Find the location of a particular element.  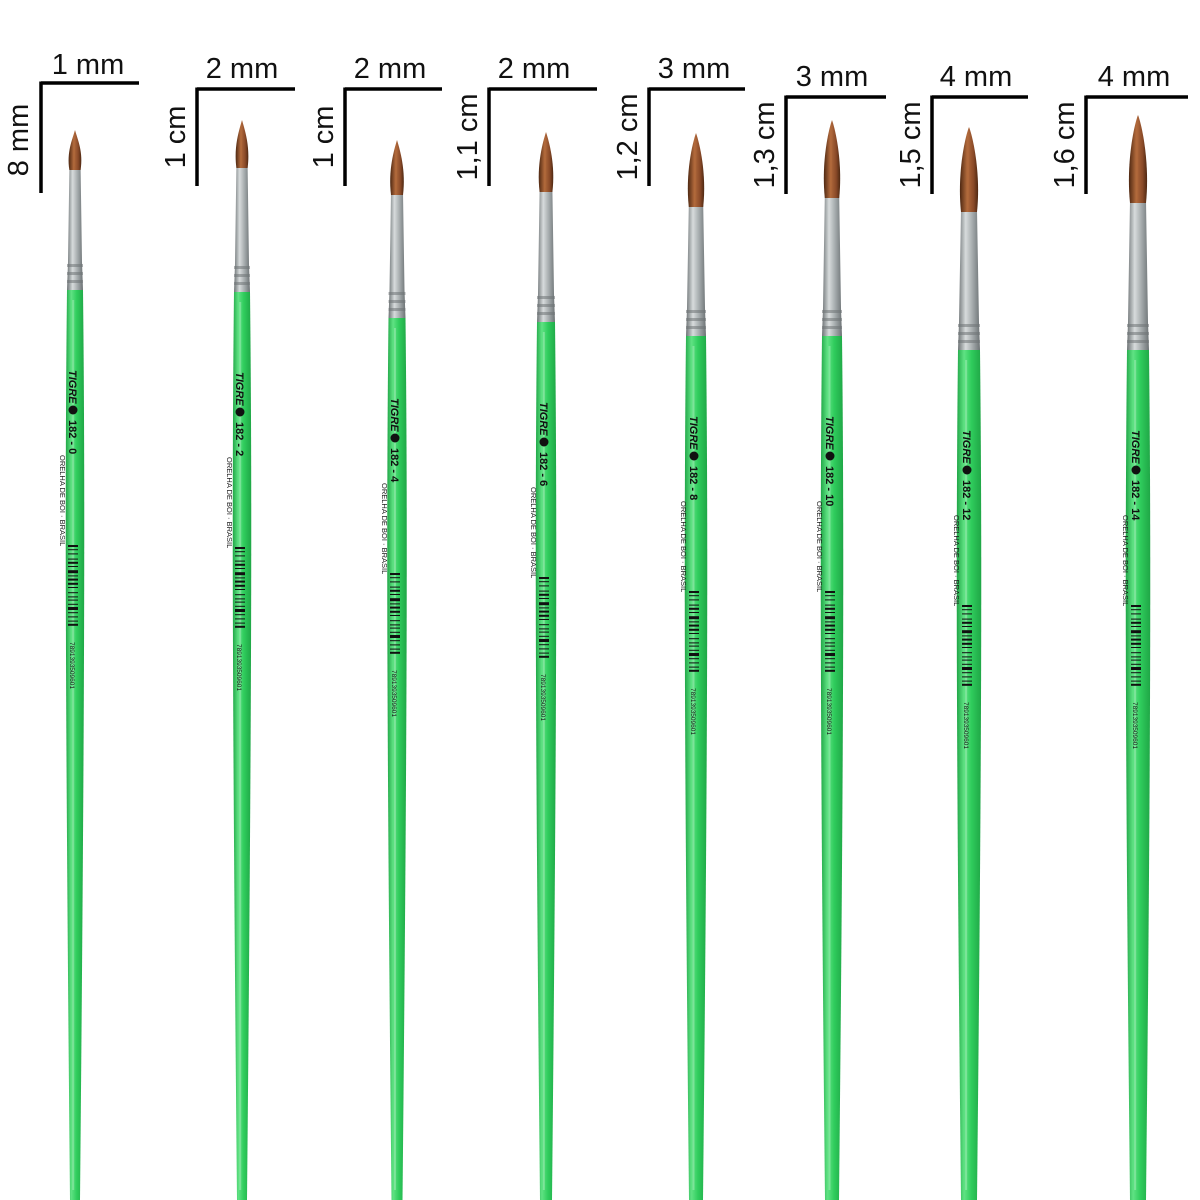

width-label: 4 mm is located at coordinates (1134, 77).